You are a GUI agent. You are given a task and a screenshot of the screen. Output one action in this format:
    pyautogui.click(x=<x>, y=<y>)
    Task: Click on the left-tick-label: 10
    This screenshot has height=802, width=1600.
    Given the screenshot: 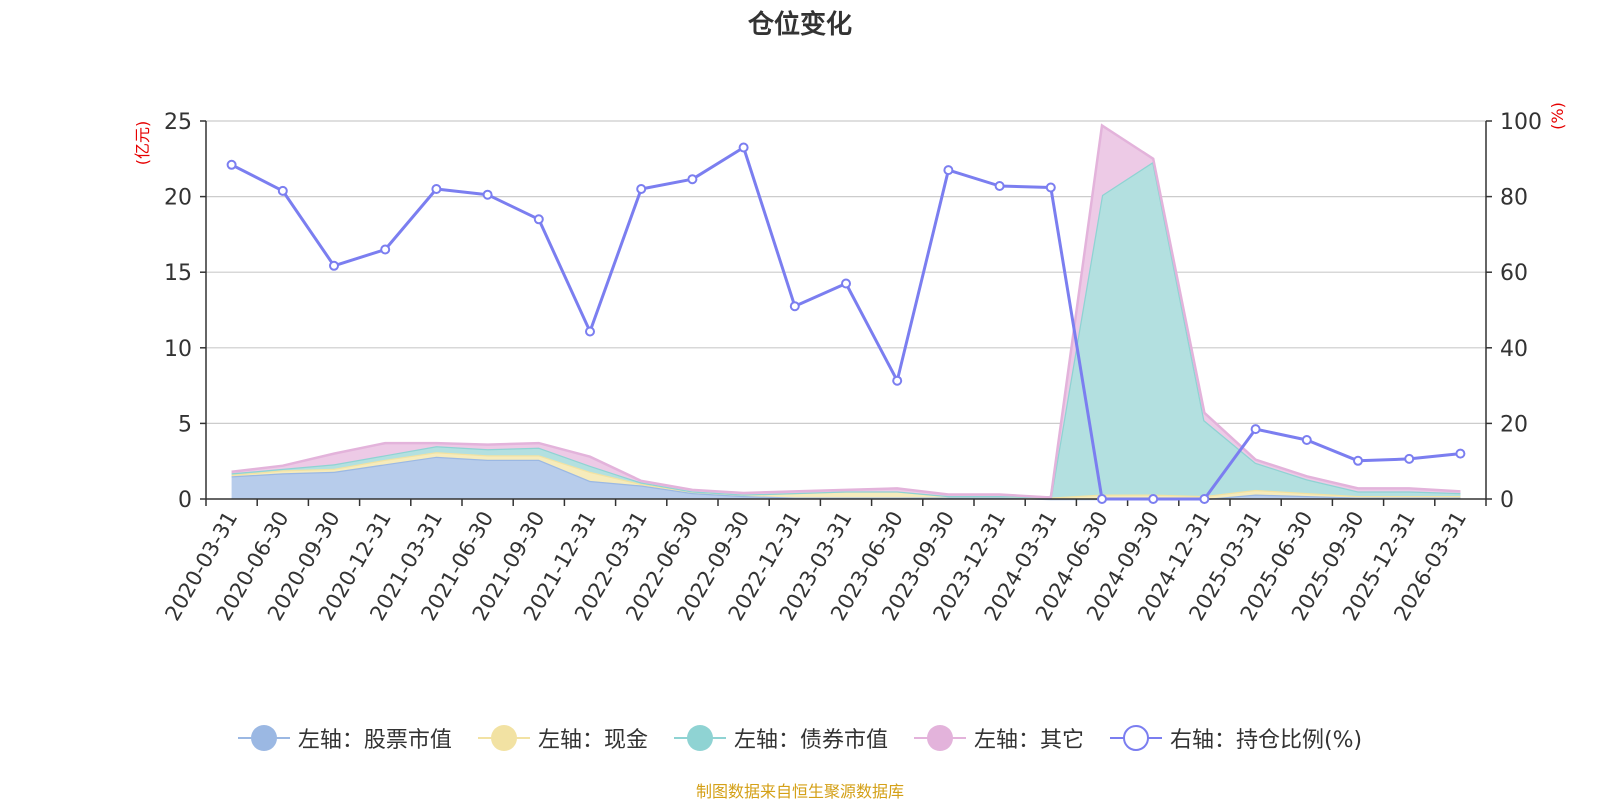 What is the action you would take?
    pyautogui.click(x=178, y=349)
    